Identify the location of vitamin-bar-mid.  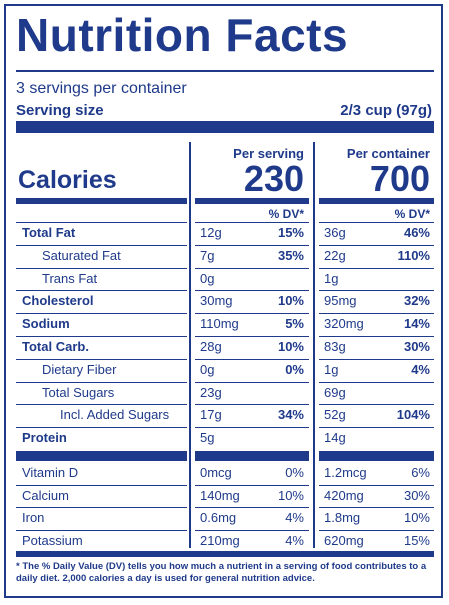
(252, 456).